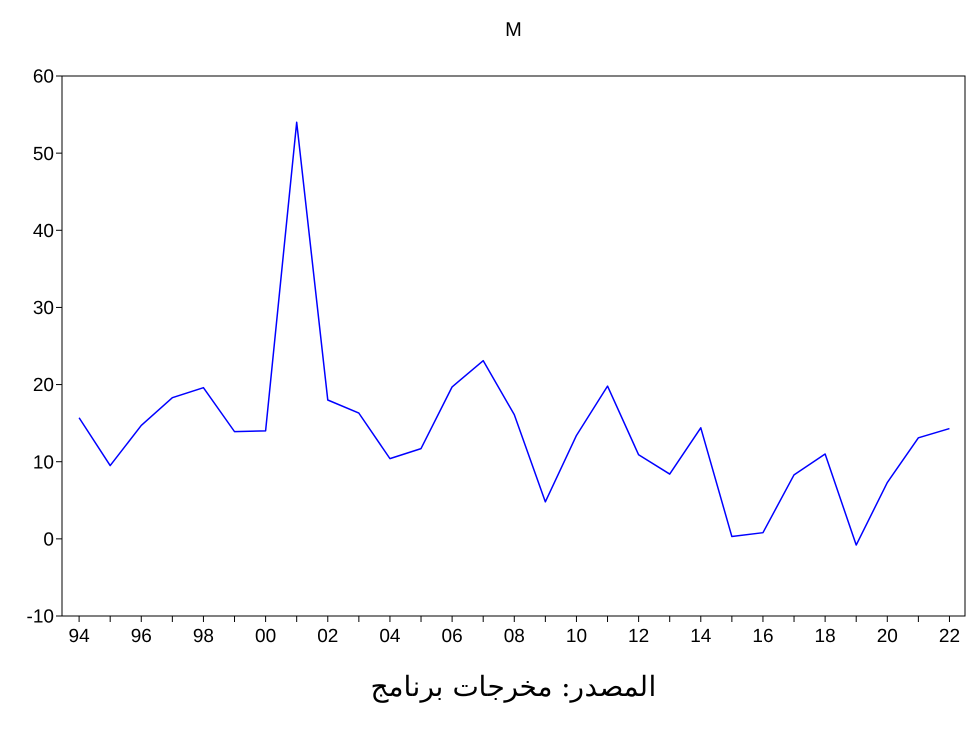  Describe the element at coordinates (48, 540) in the screenshot. I see `y-tick-label: 0` at that location.